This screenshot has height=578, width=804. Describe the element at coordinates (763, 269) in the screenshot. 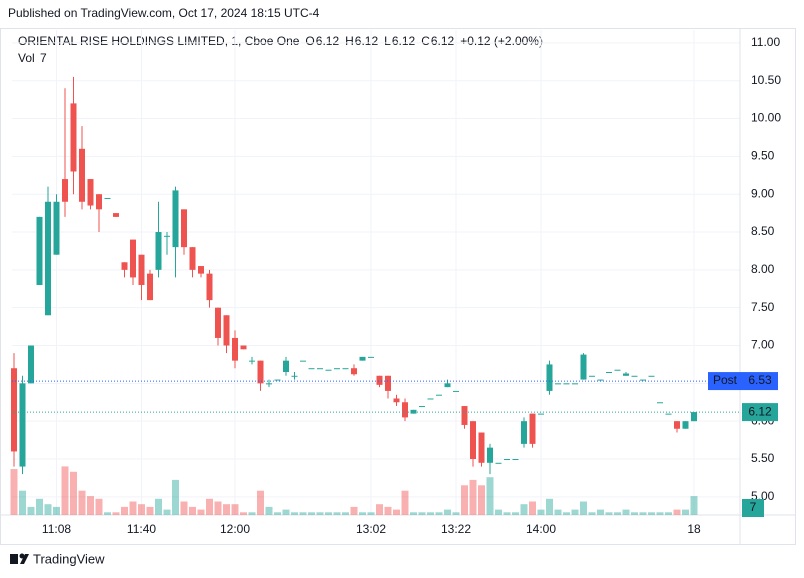

I see `y-tick-label: 8.00` at that location.